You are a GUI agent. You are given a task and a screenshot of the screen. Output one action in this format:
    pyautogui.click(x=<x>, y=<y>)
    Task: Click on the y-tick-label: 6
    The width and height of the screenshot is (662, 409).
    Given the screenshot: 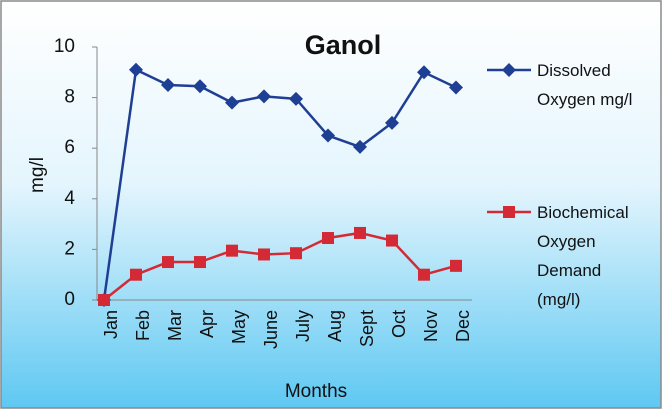 What is the action you would take?
    pyautogui.click(x=69, y=147)
    